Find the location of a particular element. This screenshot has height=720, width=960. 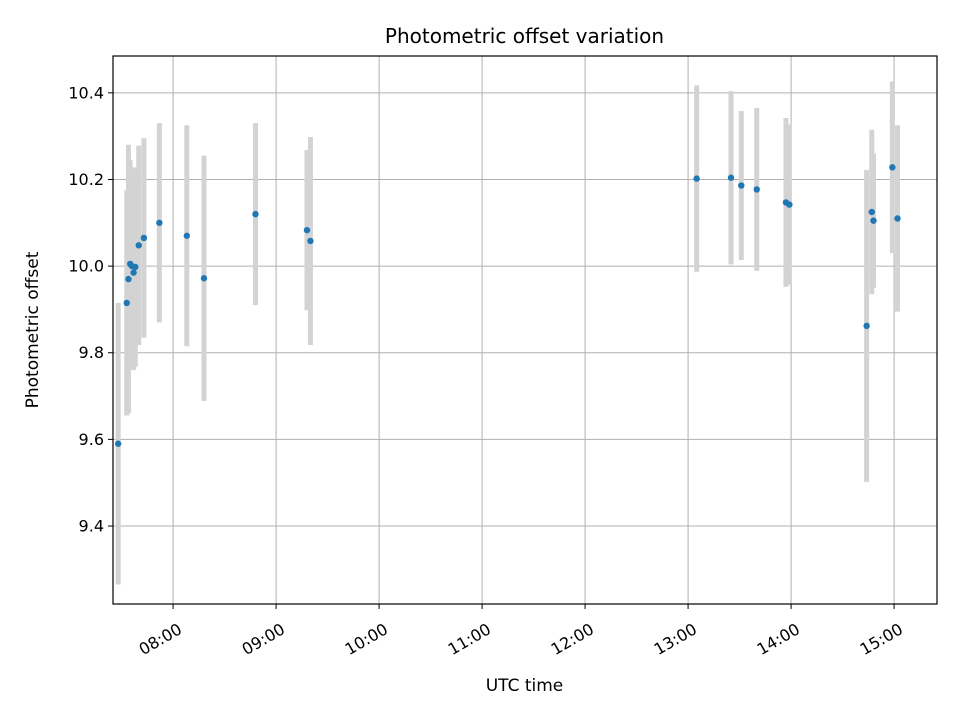

x-tick-label: 15:00 is located at coordinates (881, 639).